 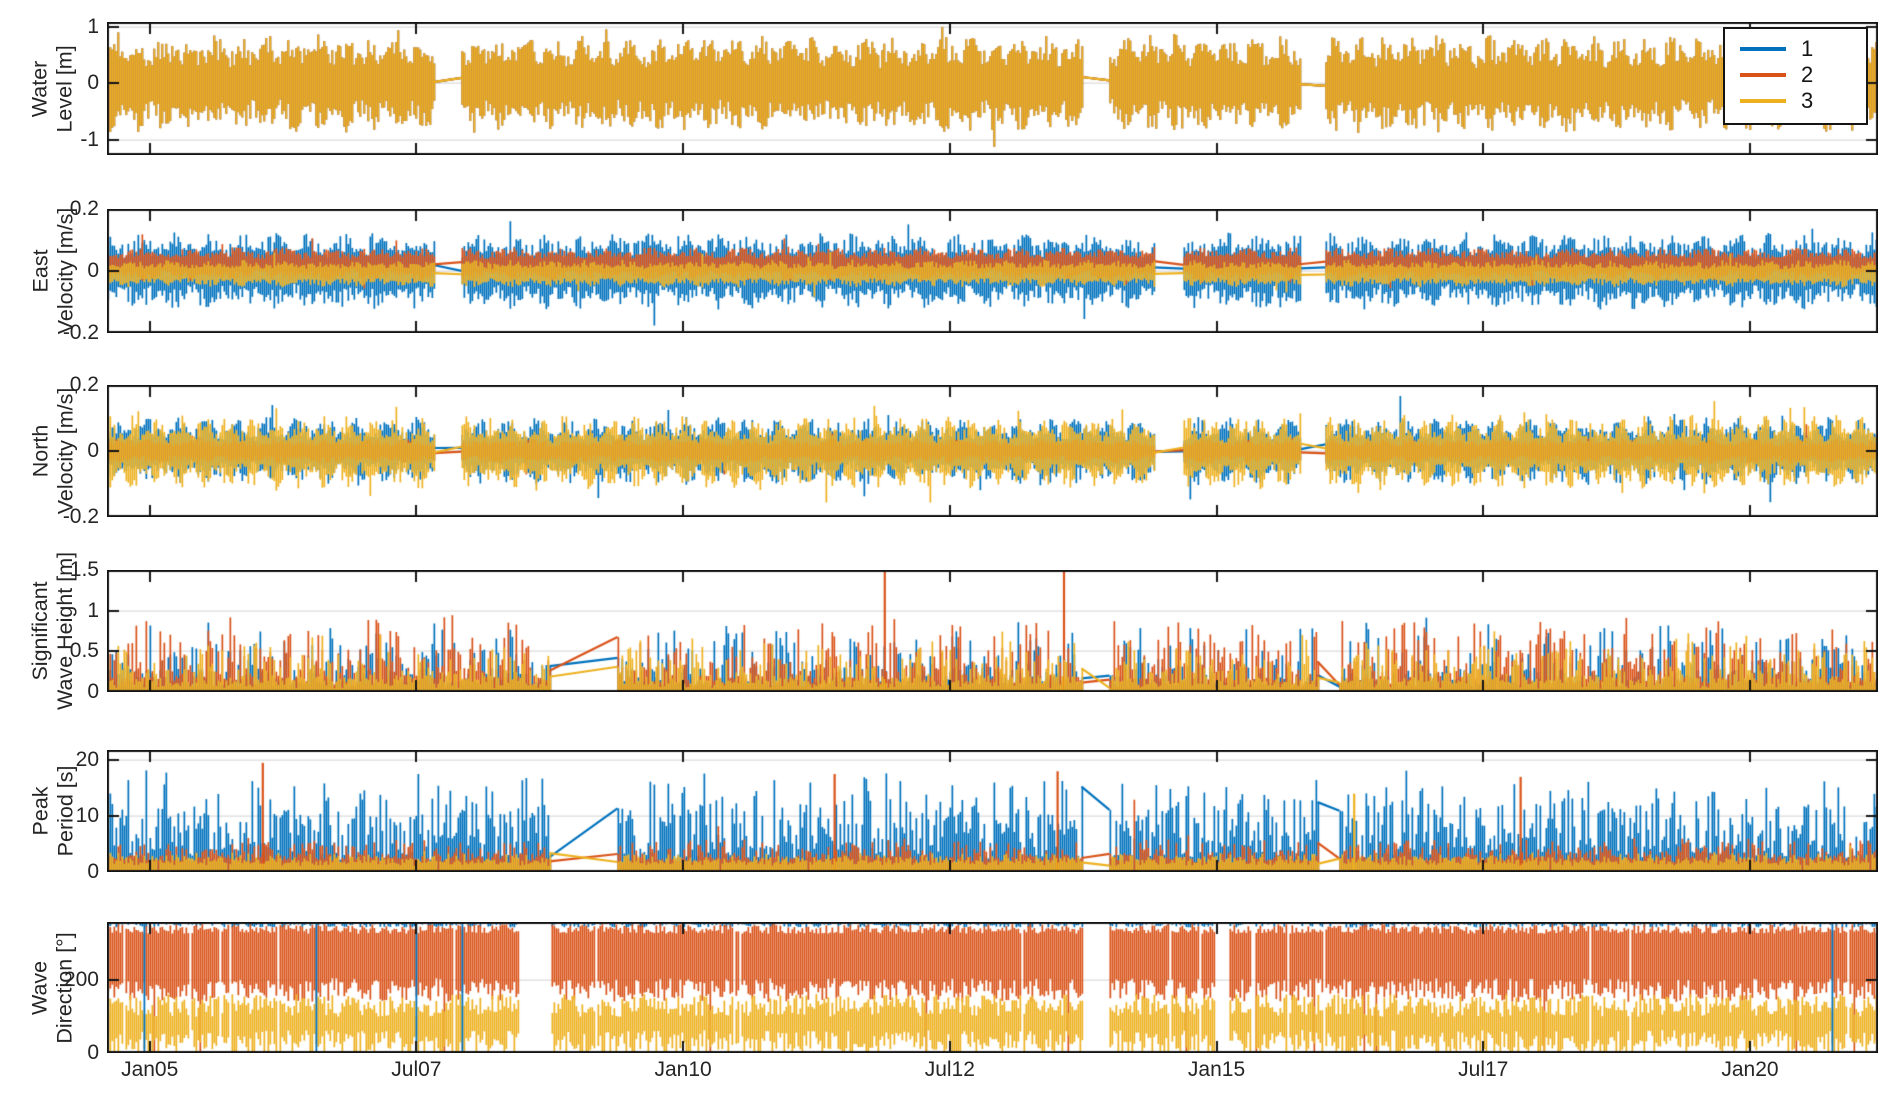 What do you see at coordinates (84, 651) in the screenshot?
I see `significant-wave-height-ytick-label: 0.5` at bounding box center [84, 651].